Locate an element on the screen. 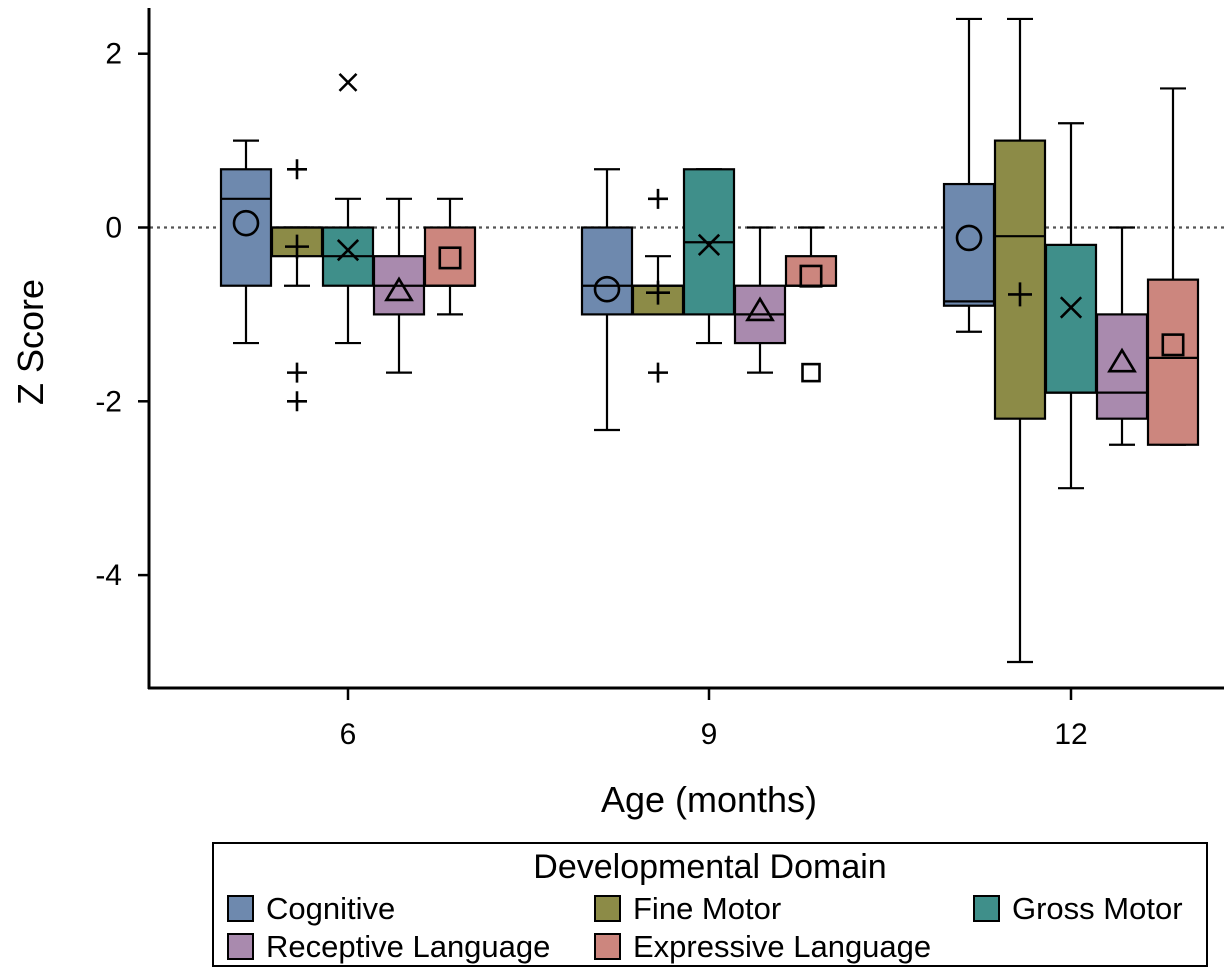  y-tick-label: -4 is located at coordinates (108, 575).